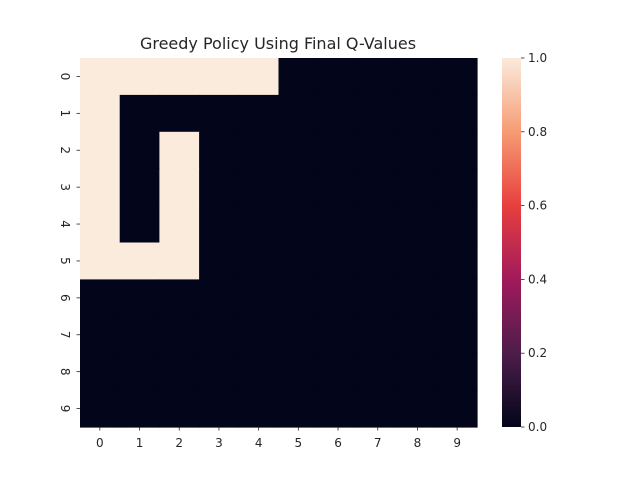 This screenshot has height=480, width=640. Describe the element at coordinates (278, 43) in the screenshot. I see `chart-title: Greedy Policy Using Final Q-Values` at that location.